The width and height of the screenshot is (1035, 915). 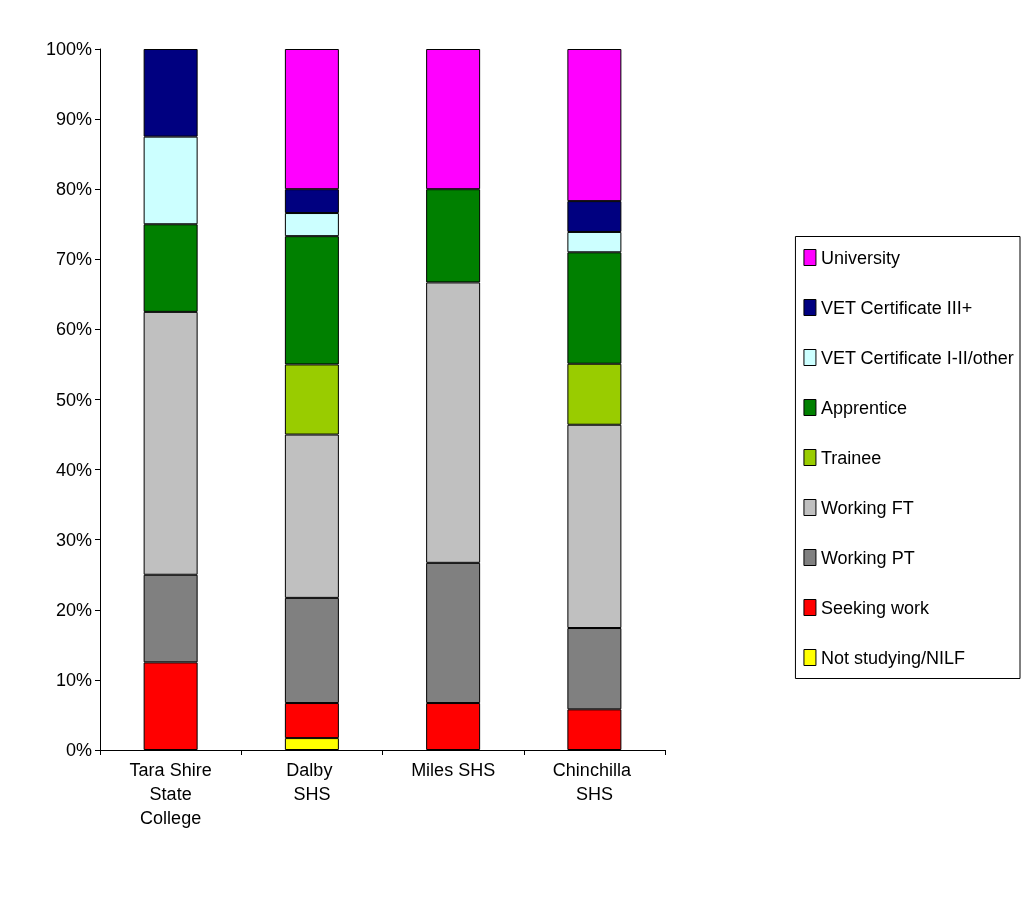 I want to click on x-tick-label: Miles SHS, so click(x=453, y=770).